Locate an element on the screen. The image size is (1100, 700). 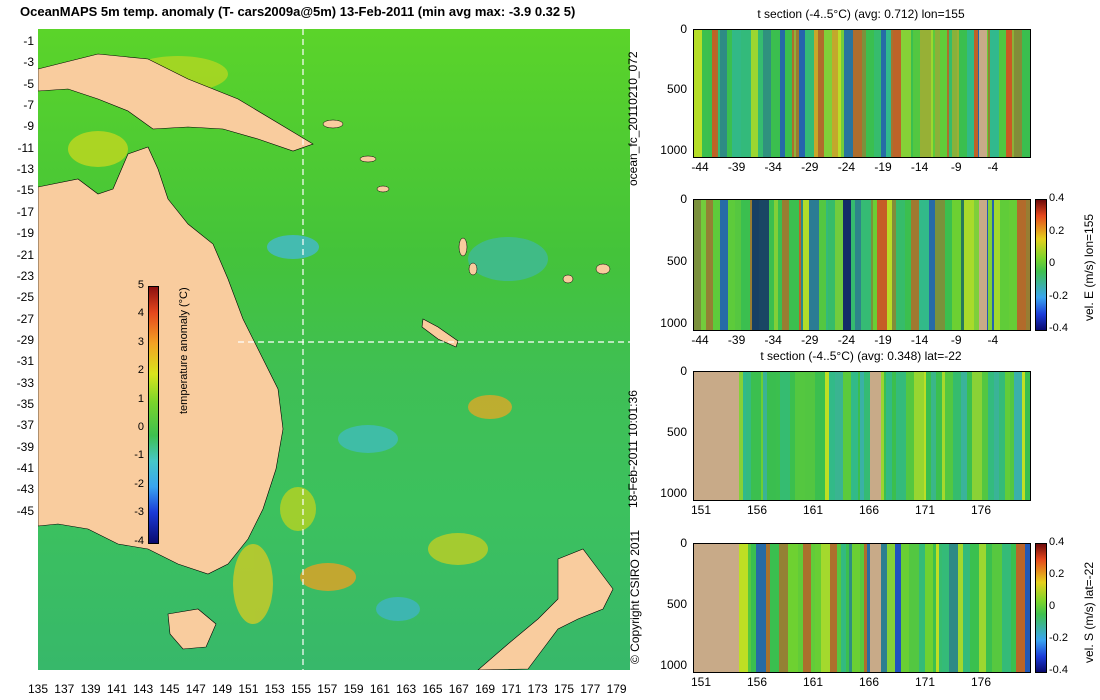
warm-patch is located at coordinates (490, 407).